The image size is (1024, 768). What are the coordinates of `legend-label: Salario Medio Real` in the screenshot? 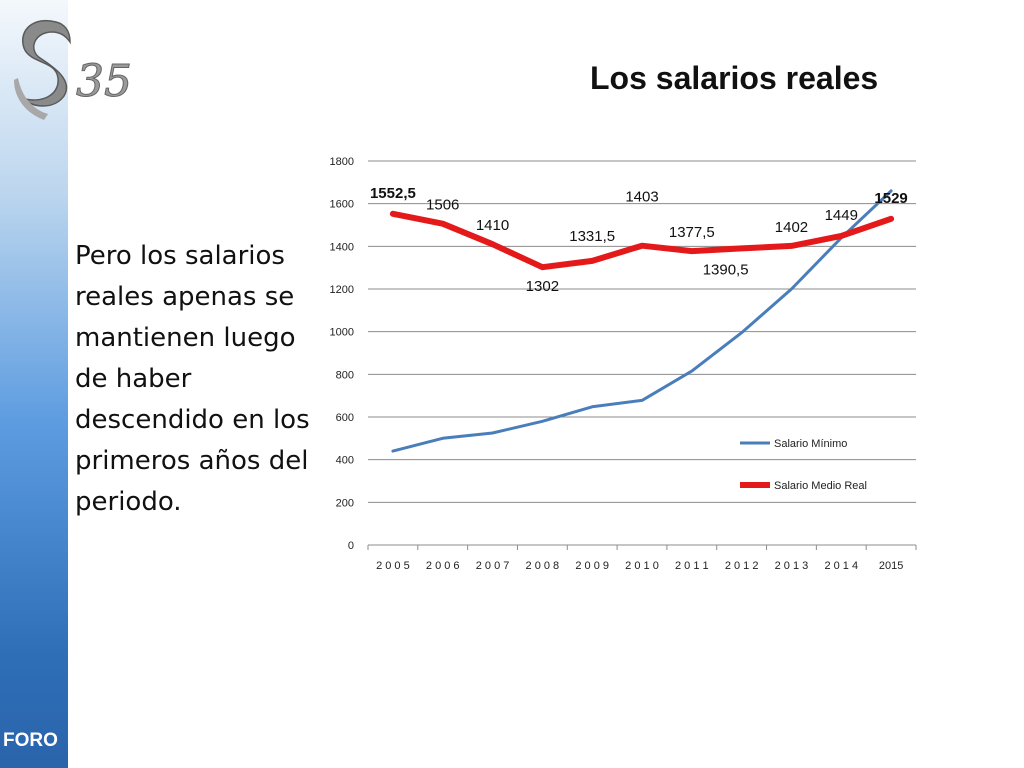 It's located at (820, 486).